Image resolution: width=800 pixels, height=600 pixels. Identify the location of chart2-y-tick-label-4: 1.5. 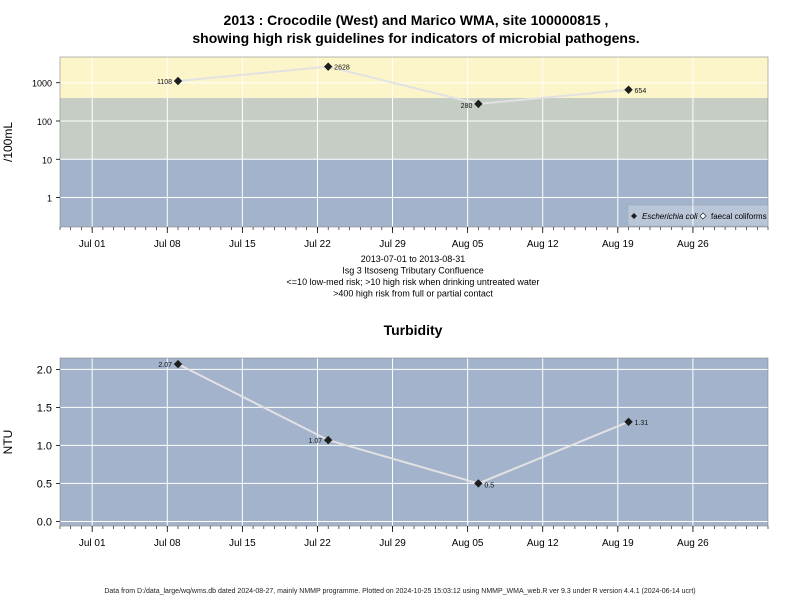
(44, 408).